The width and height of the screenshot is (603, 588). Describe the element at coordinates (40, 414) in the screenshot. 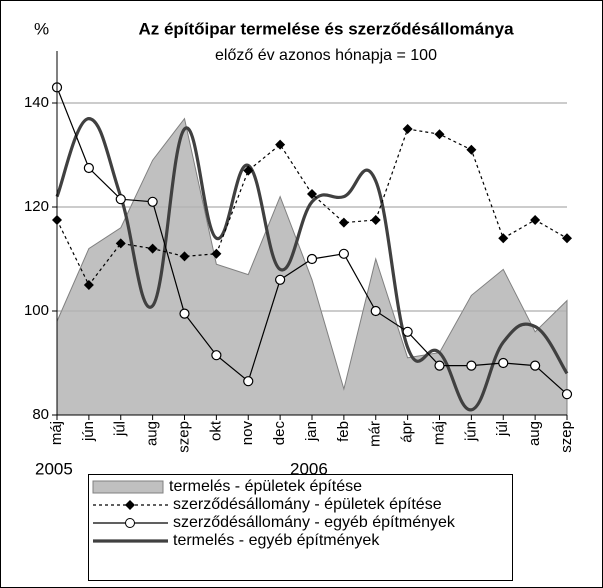

I see `y-tick-label: 80` at that location.